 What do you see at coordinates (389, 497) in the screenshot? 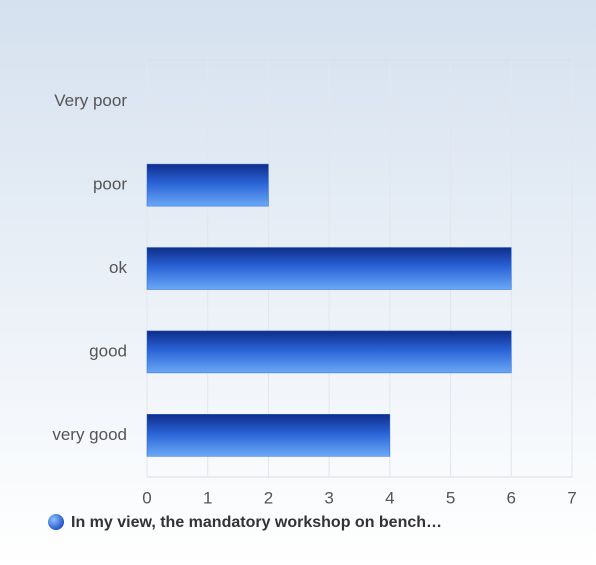
I see `x-tick-label: 4` at bounding box center [389, 497].